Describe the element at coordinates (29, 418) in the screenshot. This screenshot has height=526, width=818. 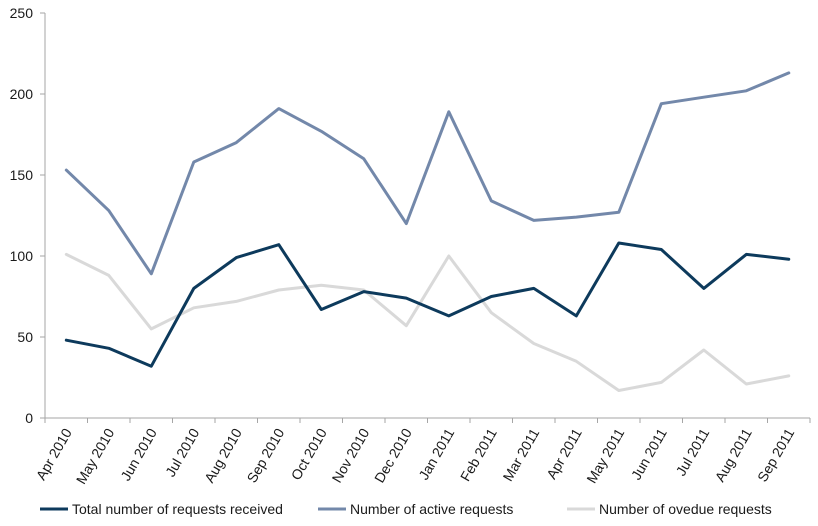
I see `y-tick-label: 0` at that location.